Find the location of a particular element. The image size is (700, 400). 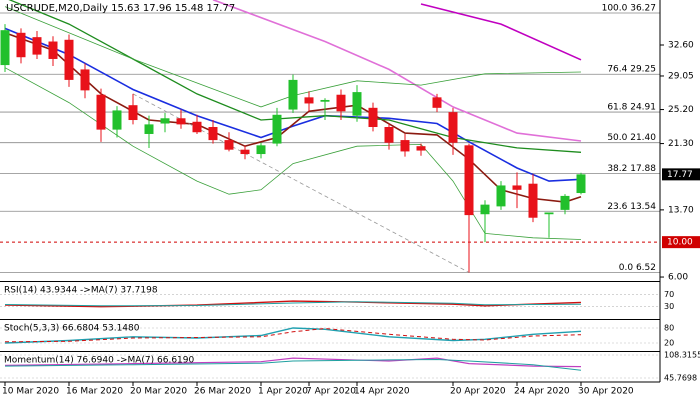

fib-label: 100.0 36.27 is located at coordinates (629, 8).